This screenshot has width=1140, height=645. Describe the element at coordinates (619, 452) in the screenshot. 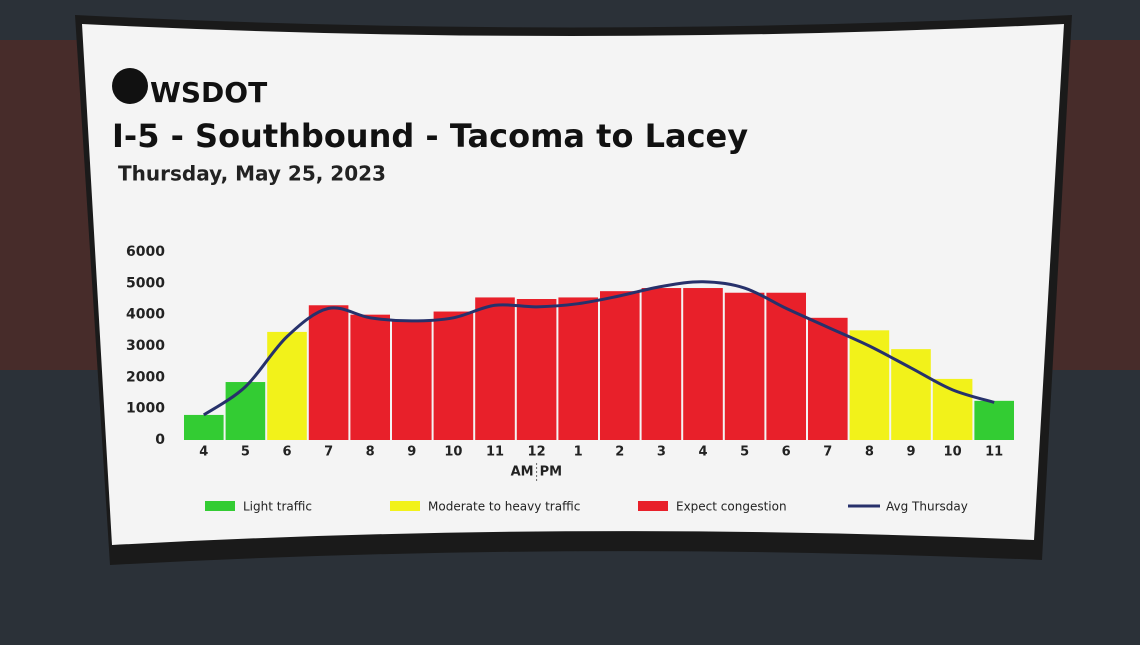

I see `x-tick-label: 2` at that location.